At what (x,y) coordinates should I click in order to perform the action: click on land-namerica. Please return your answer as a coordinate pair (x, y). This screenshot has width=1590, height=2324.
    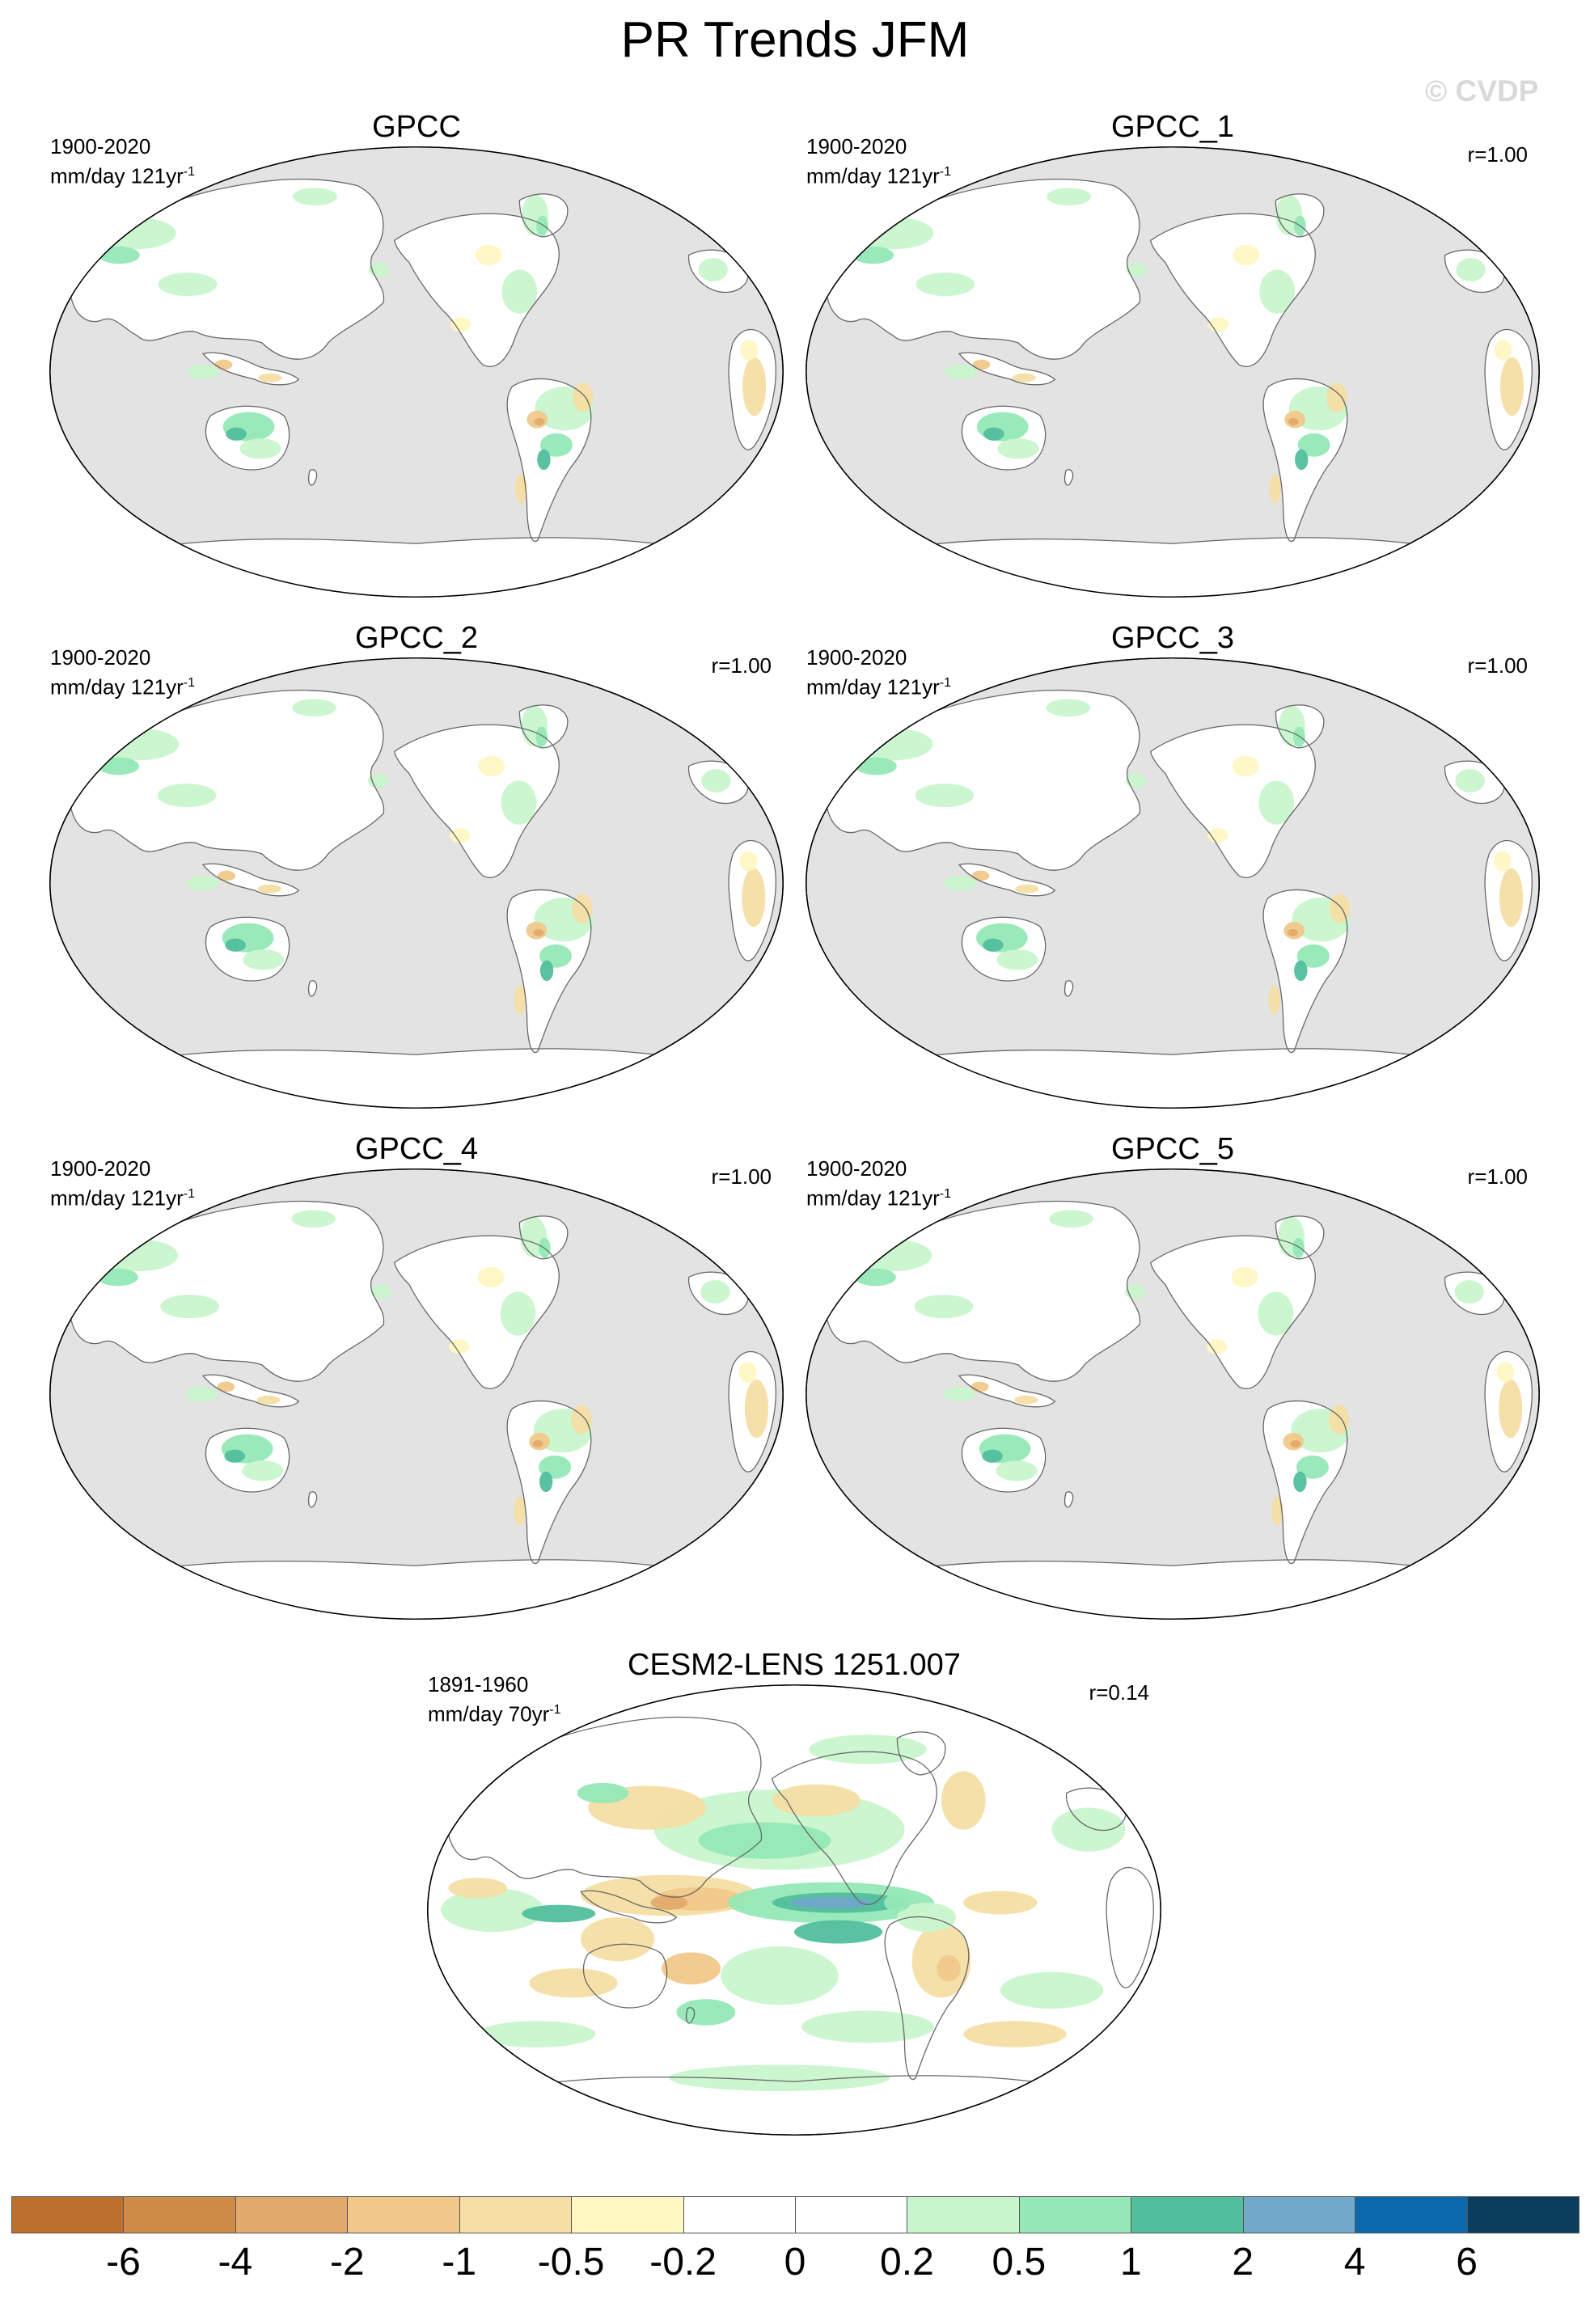
    Looking at the image, I should click on (477, 801).